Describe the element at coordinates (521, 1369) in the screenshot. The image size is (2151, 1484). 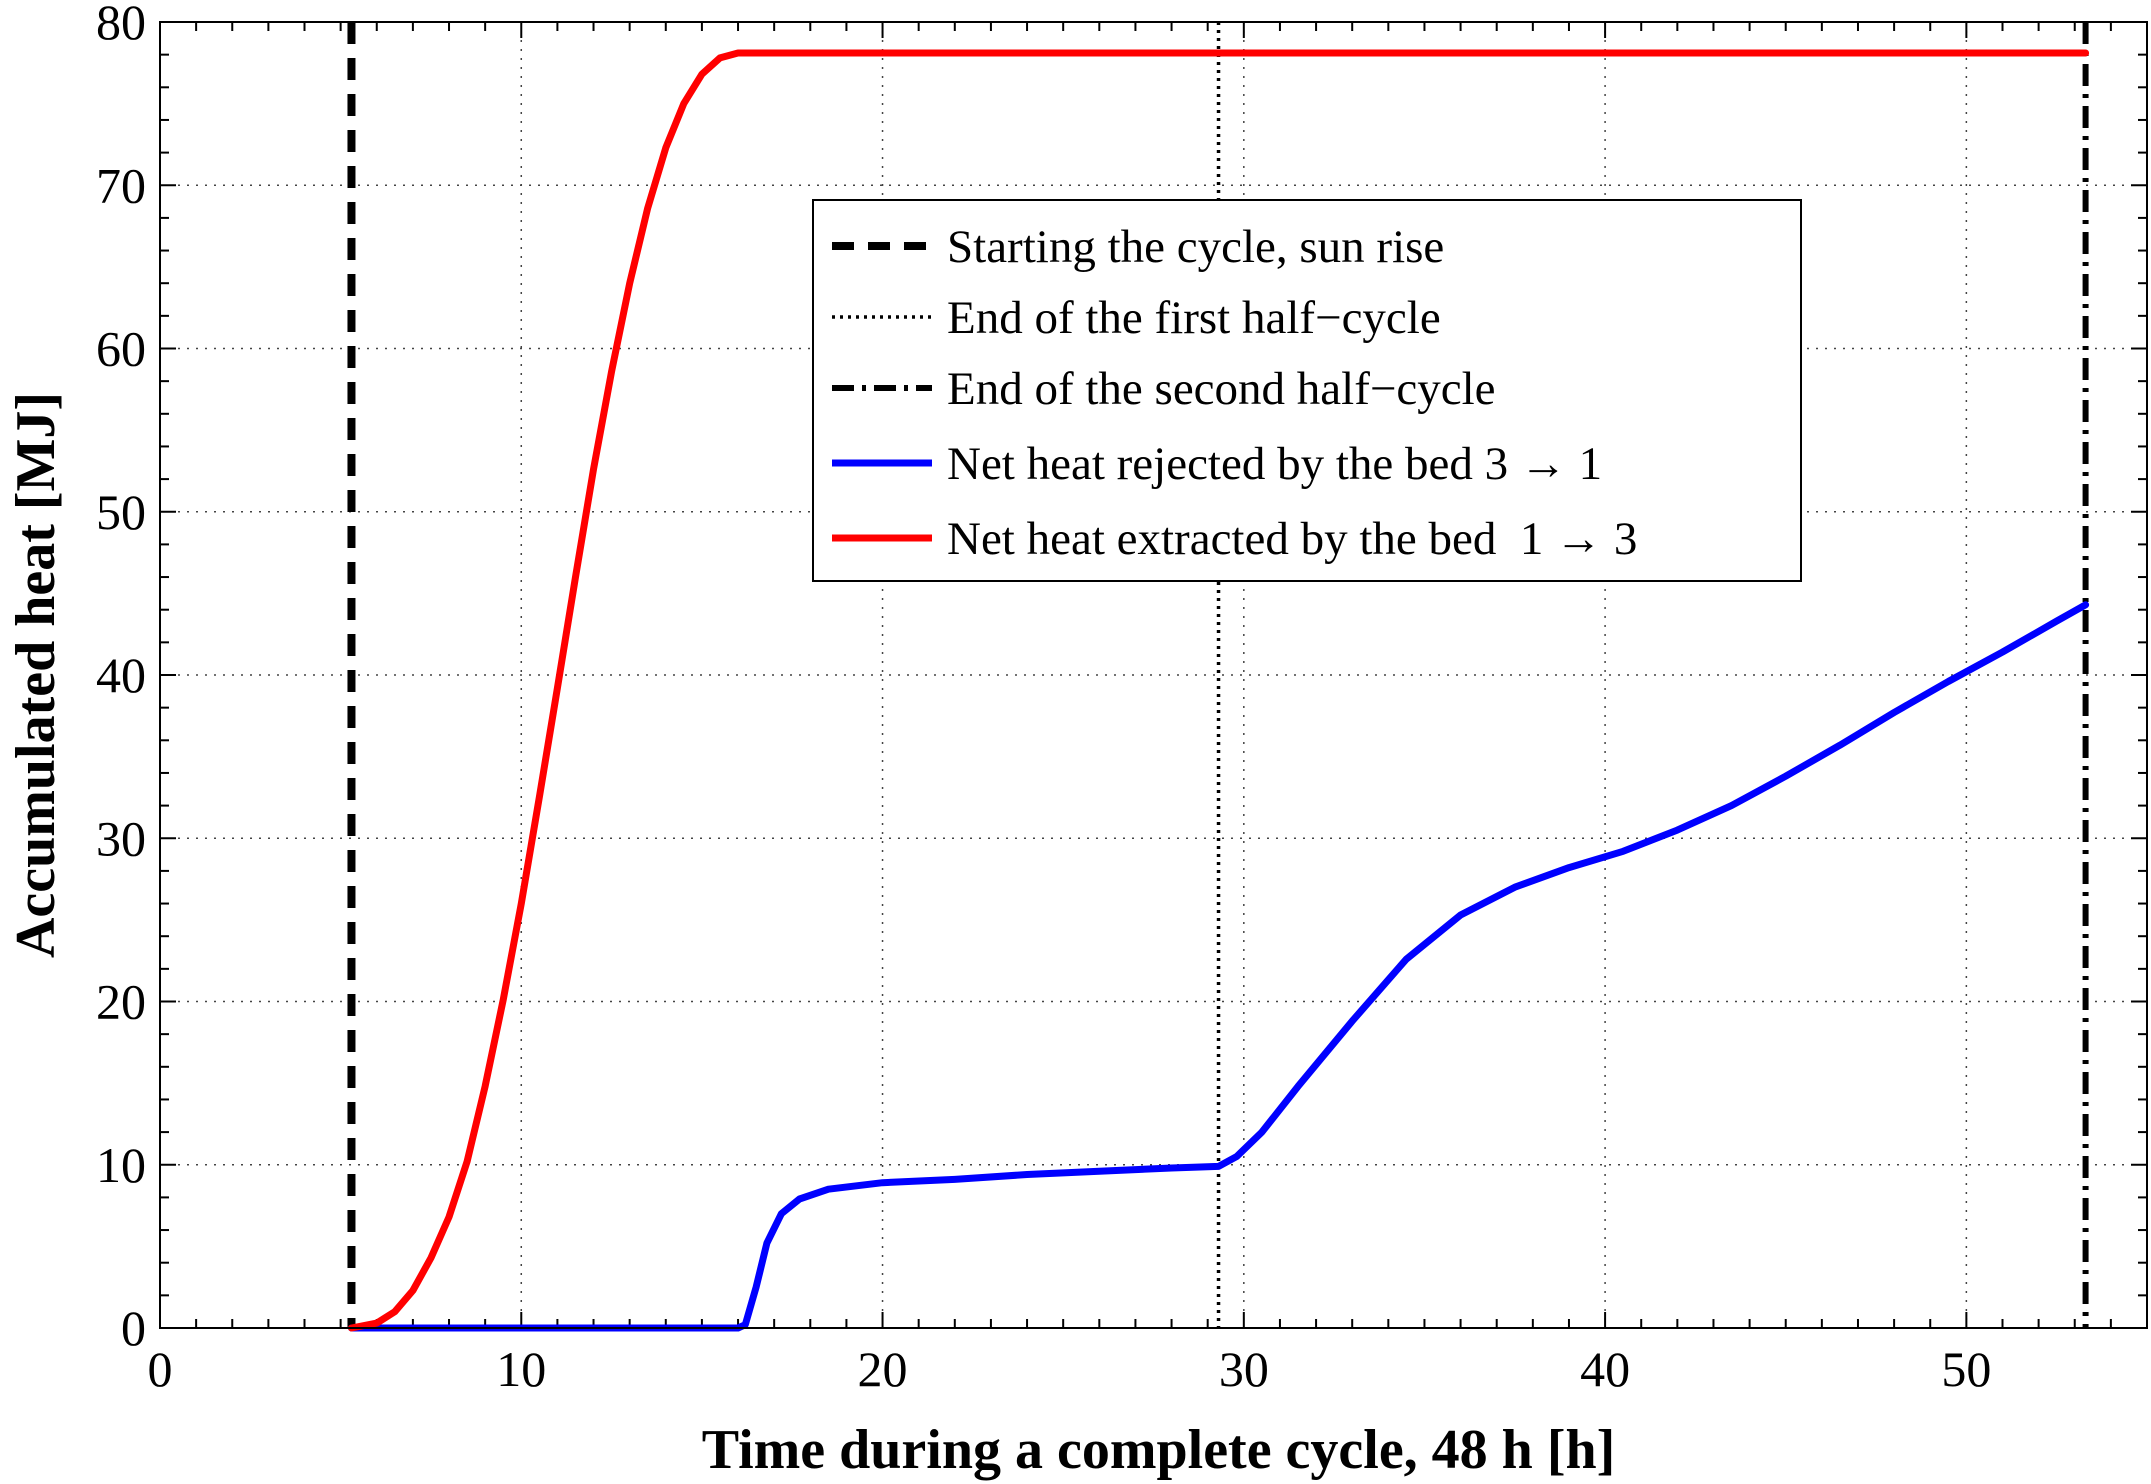
I see `x-tick-label: 10` at that location.